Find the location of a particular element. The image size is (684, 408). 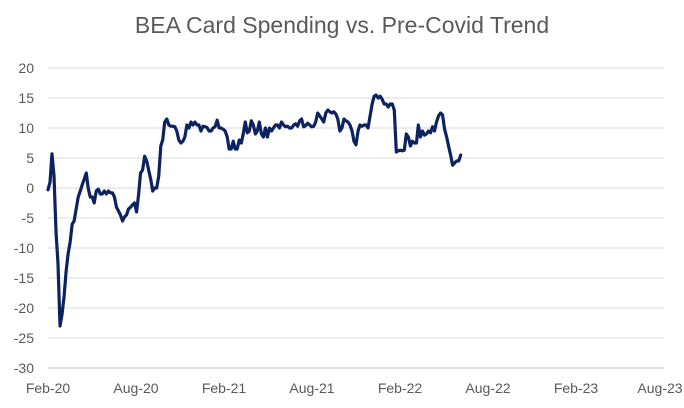

y-tick-label: 20 is located at coordinates (26, 68).